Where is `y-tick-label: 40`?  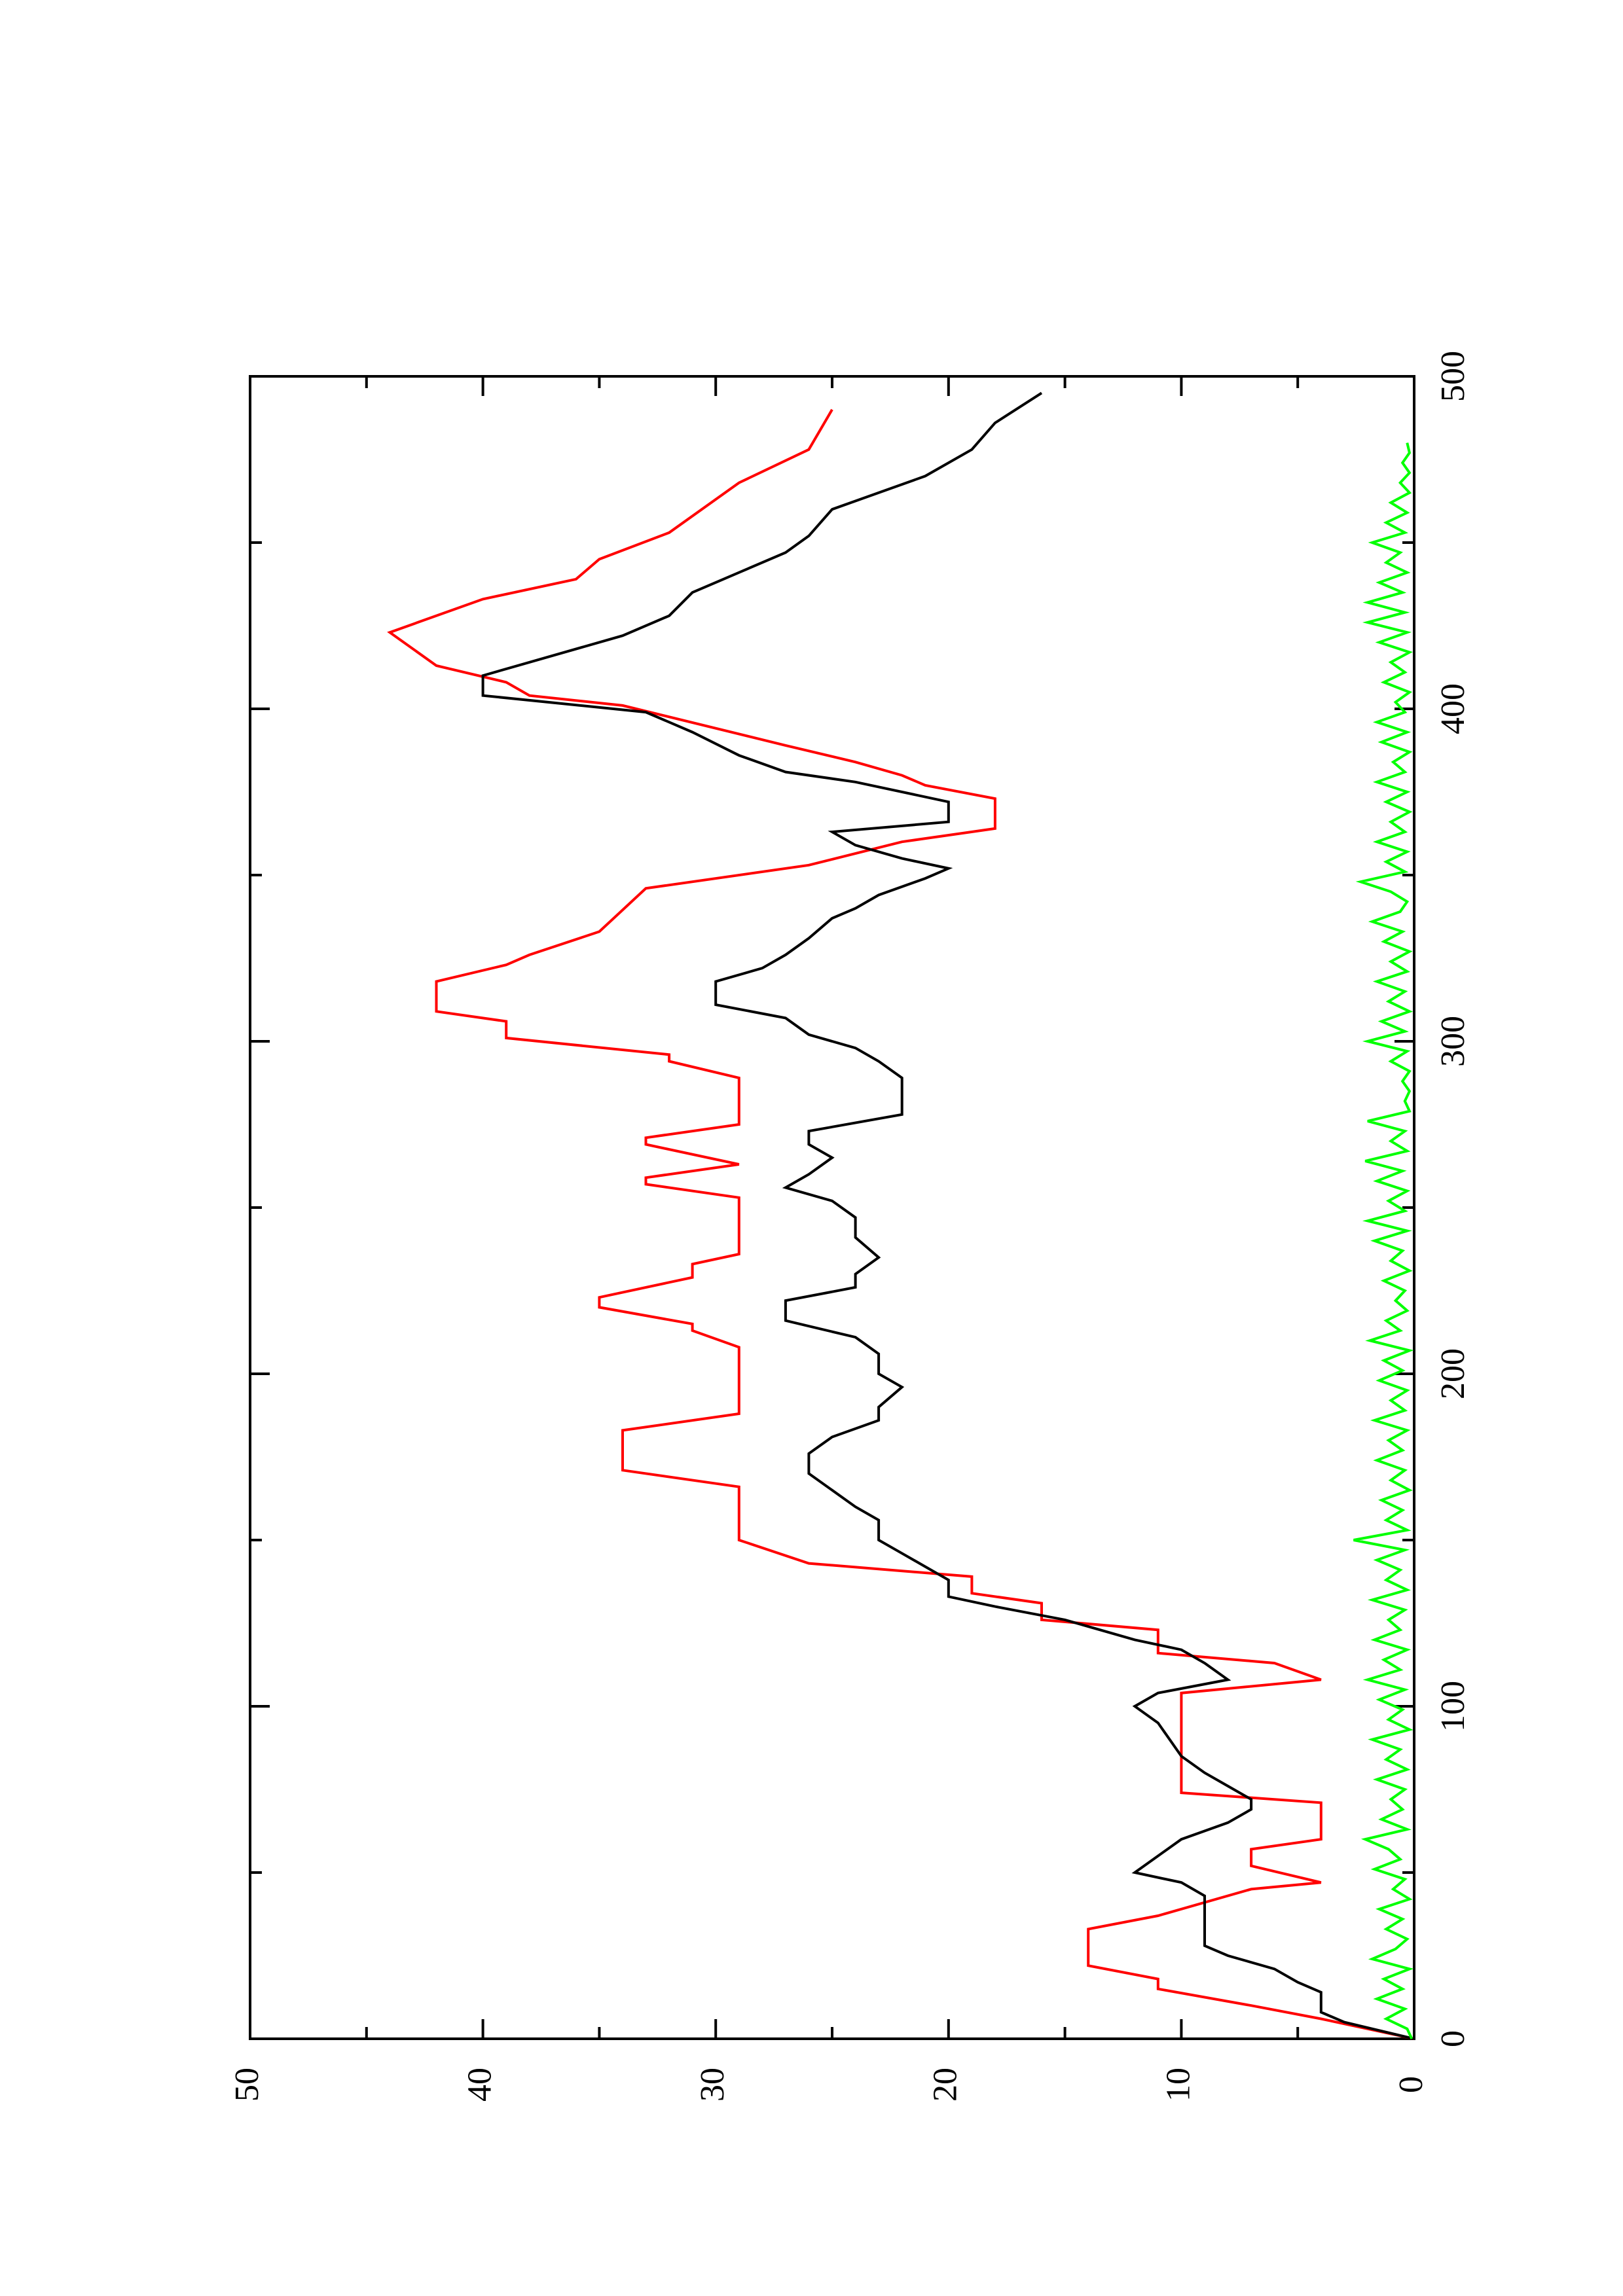 y-tick-label: 40 is located at coordinates (480, 2085).